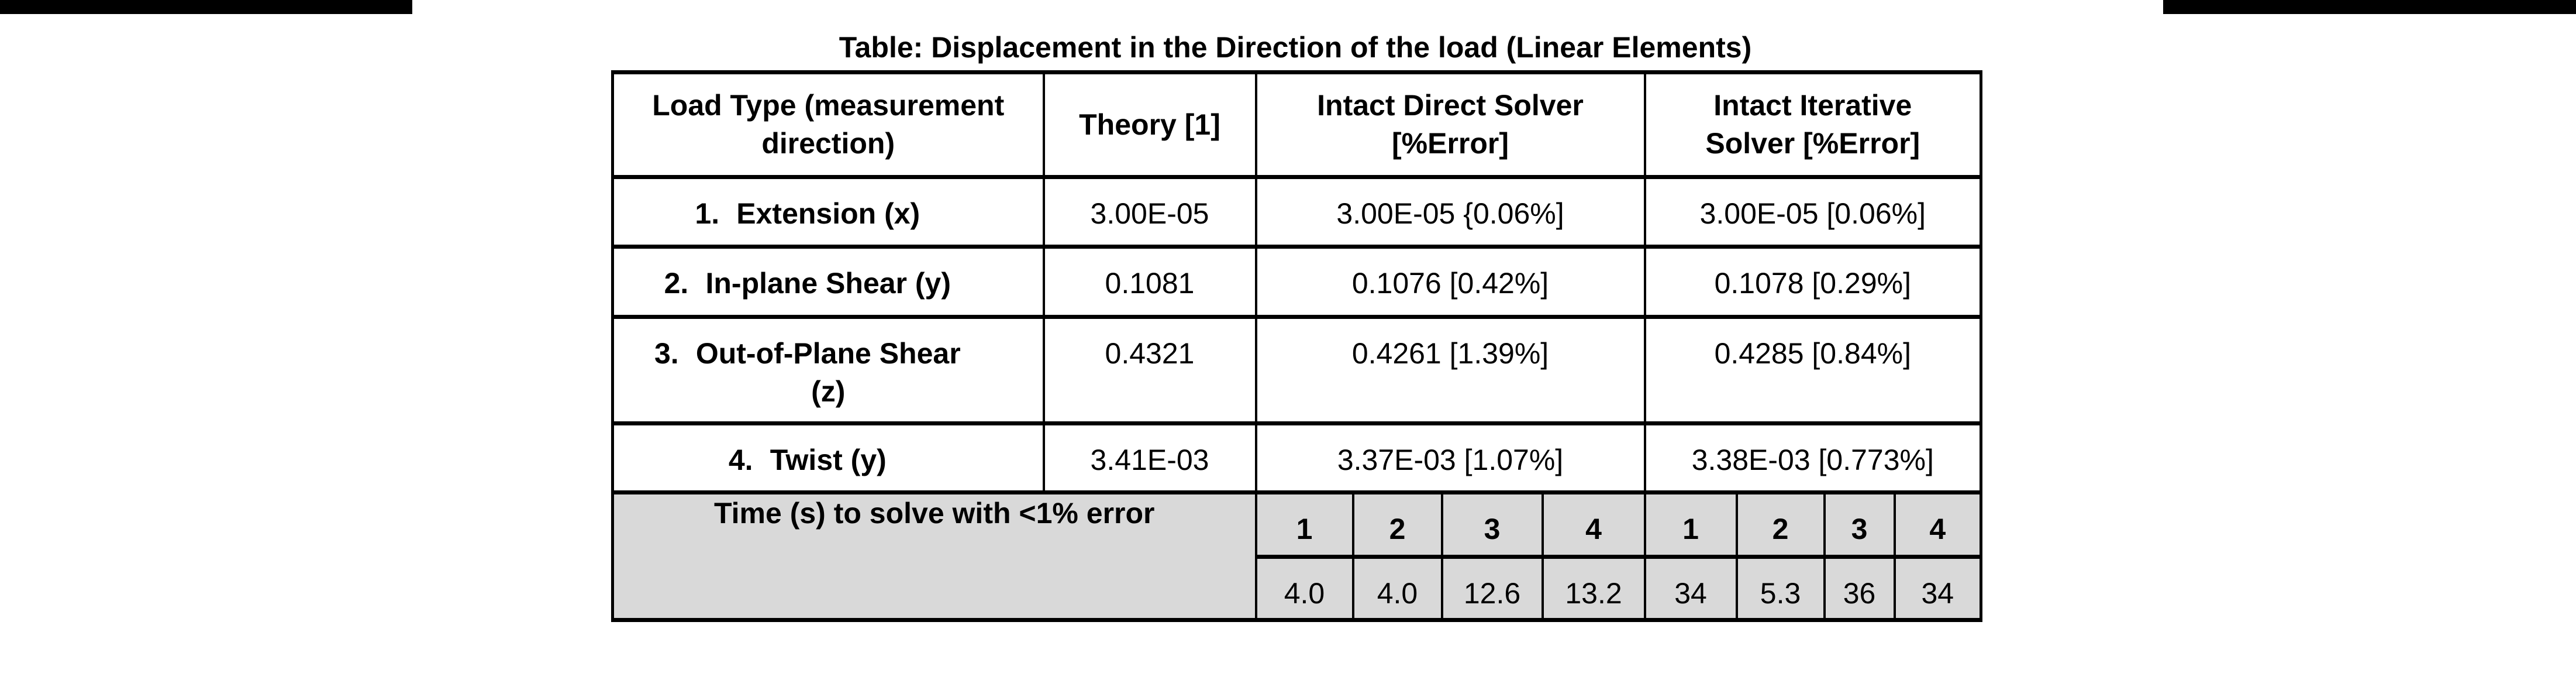 The image size is (2576, 687). I want to click on case-header-7: 3, so click(1859, 524).